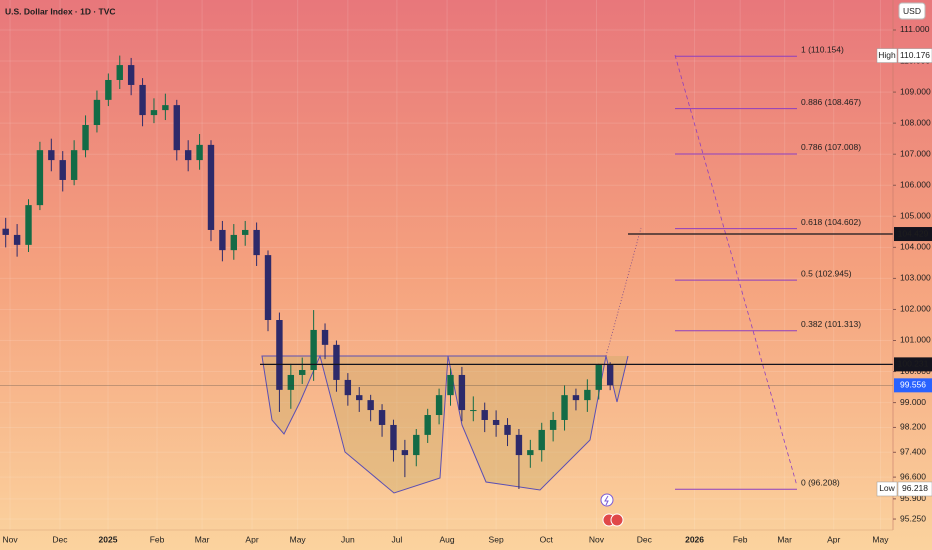 The height and width of the screenshot is (550, 932). I want to click on fib-label: 0.618 (104.602), so click(831, 222).